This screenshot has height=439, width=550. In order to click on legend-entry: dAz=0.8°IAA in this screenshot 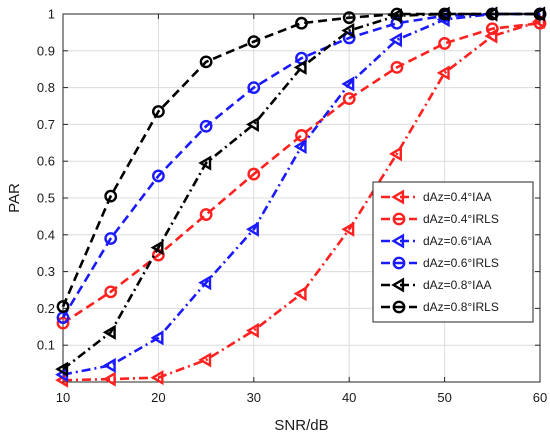, I will do `click(436, 285)`.